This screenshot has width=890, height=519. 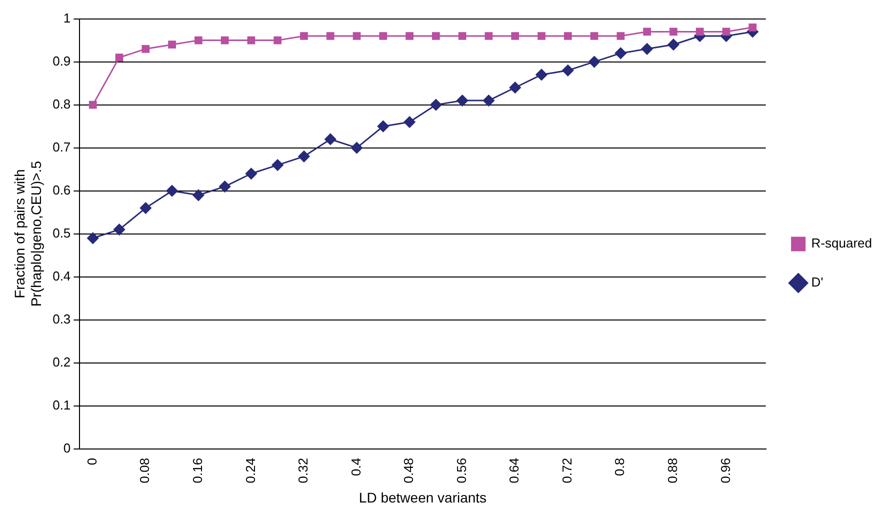 I want to click on y-tick-label: 0.7, so click(x=61, y=146).